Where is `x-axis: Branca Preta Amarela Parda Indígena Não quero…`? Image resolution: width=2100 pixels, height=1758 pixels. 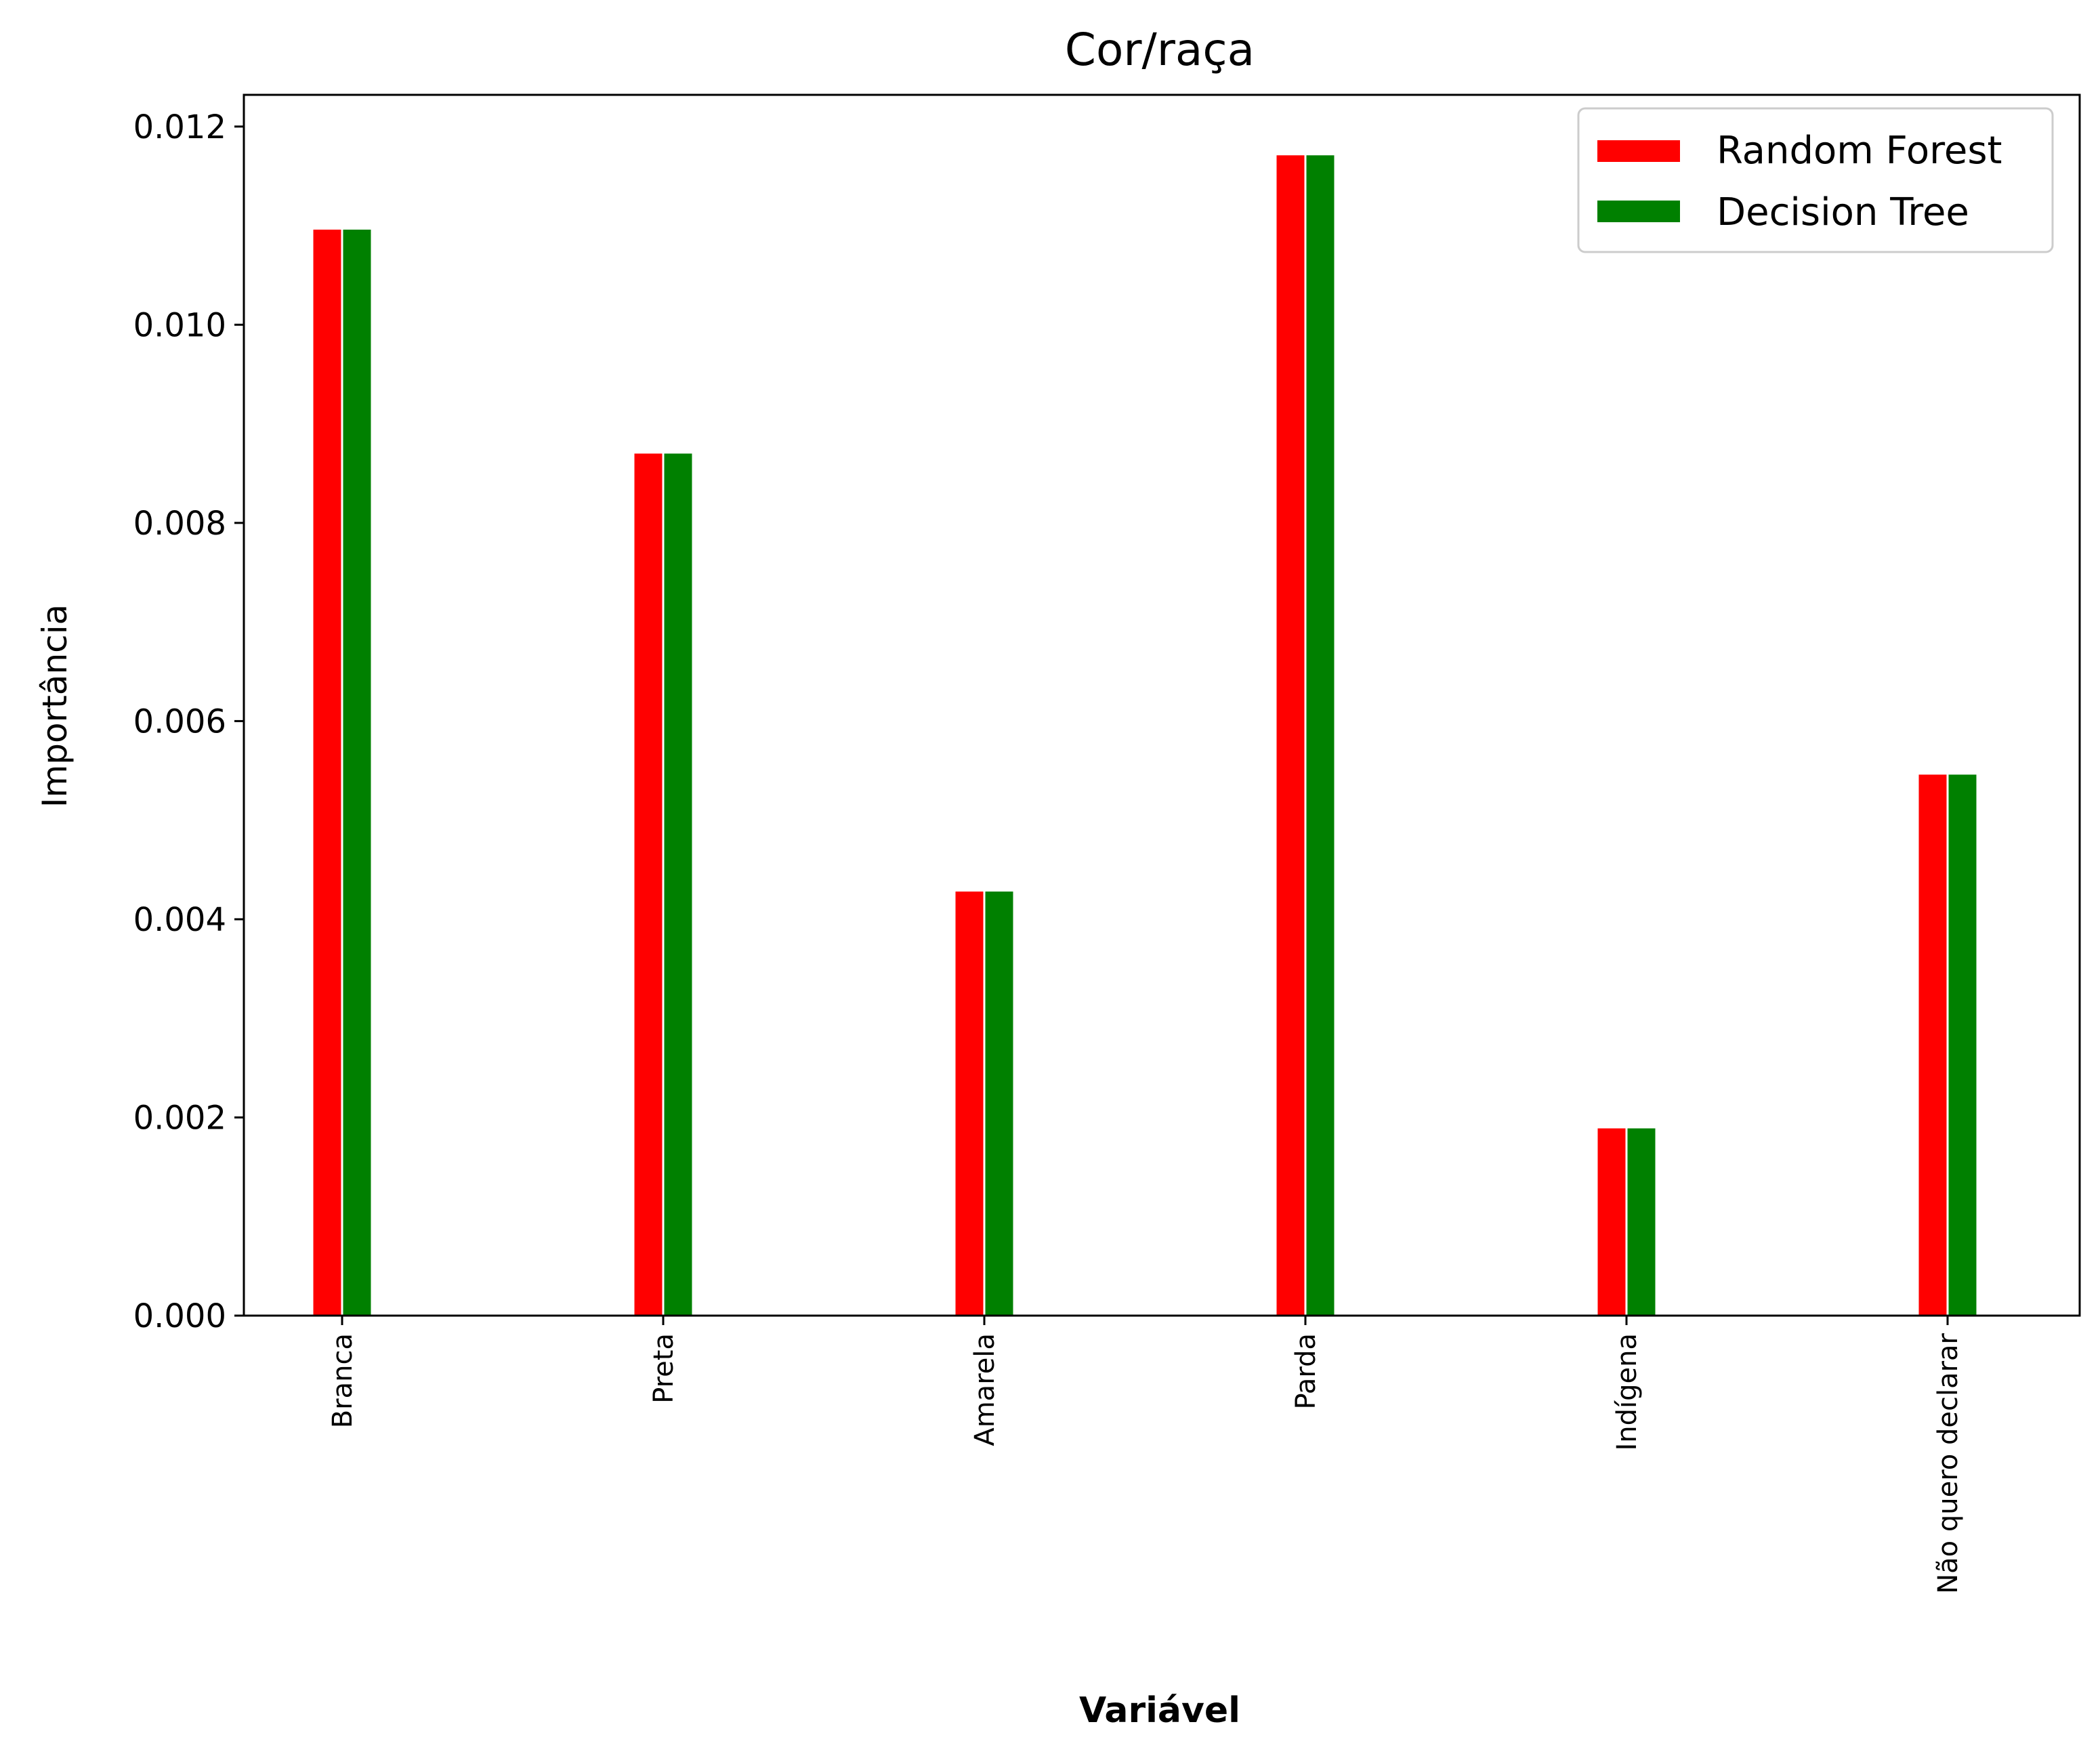
x-axis: Branca Preta Amarela Parda Indígena Não quero… is located at coordinates (1145, 1455).